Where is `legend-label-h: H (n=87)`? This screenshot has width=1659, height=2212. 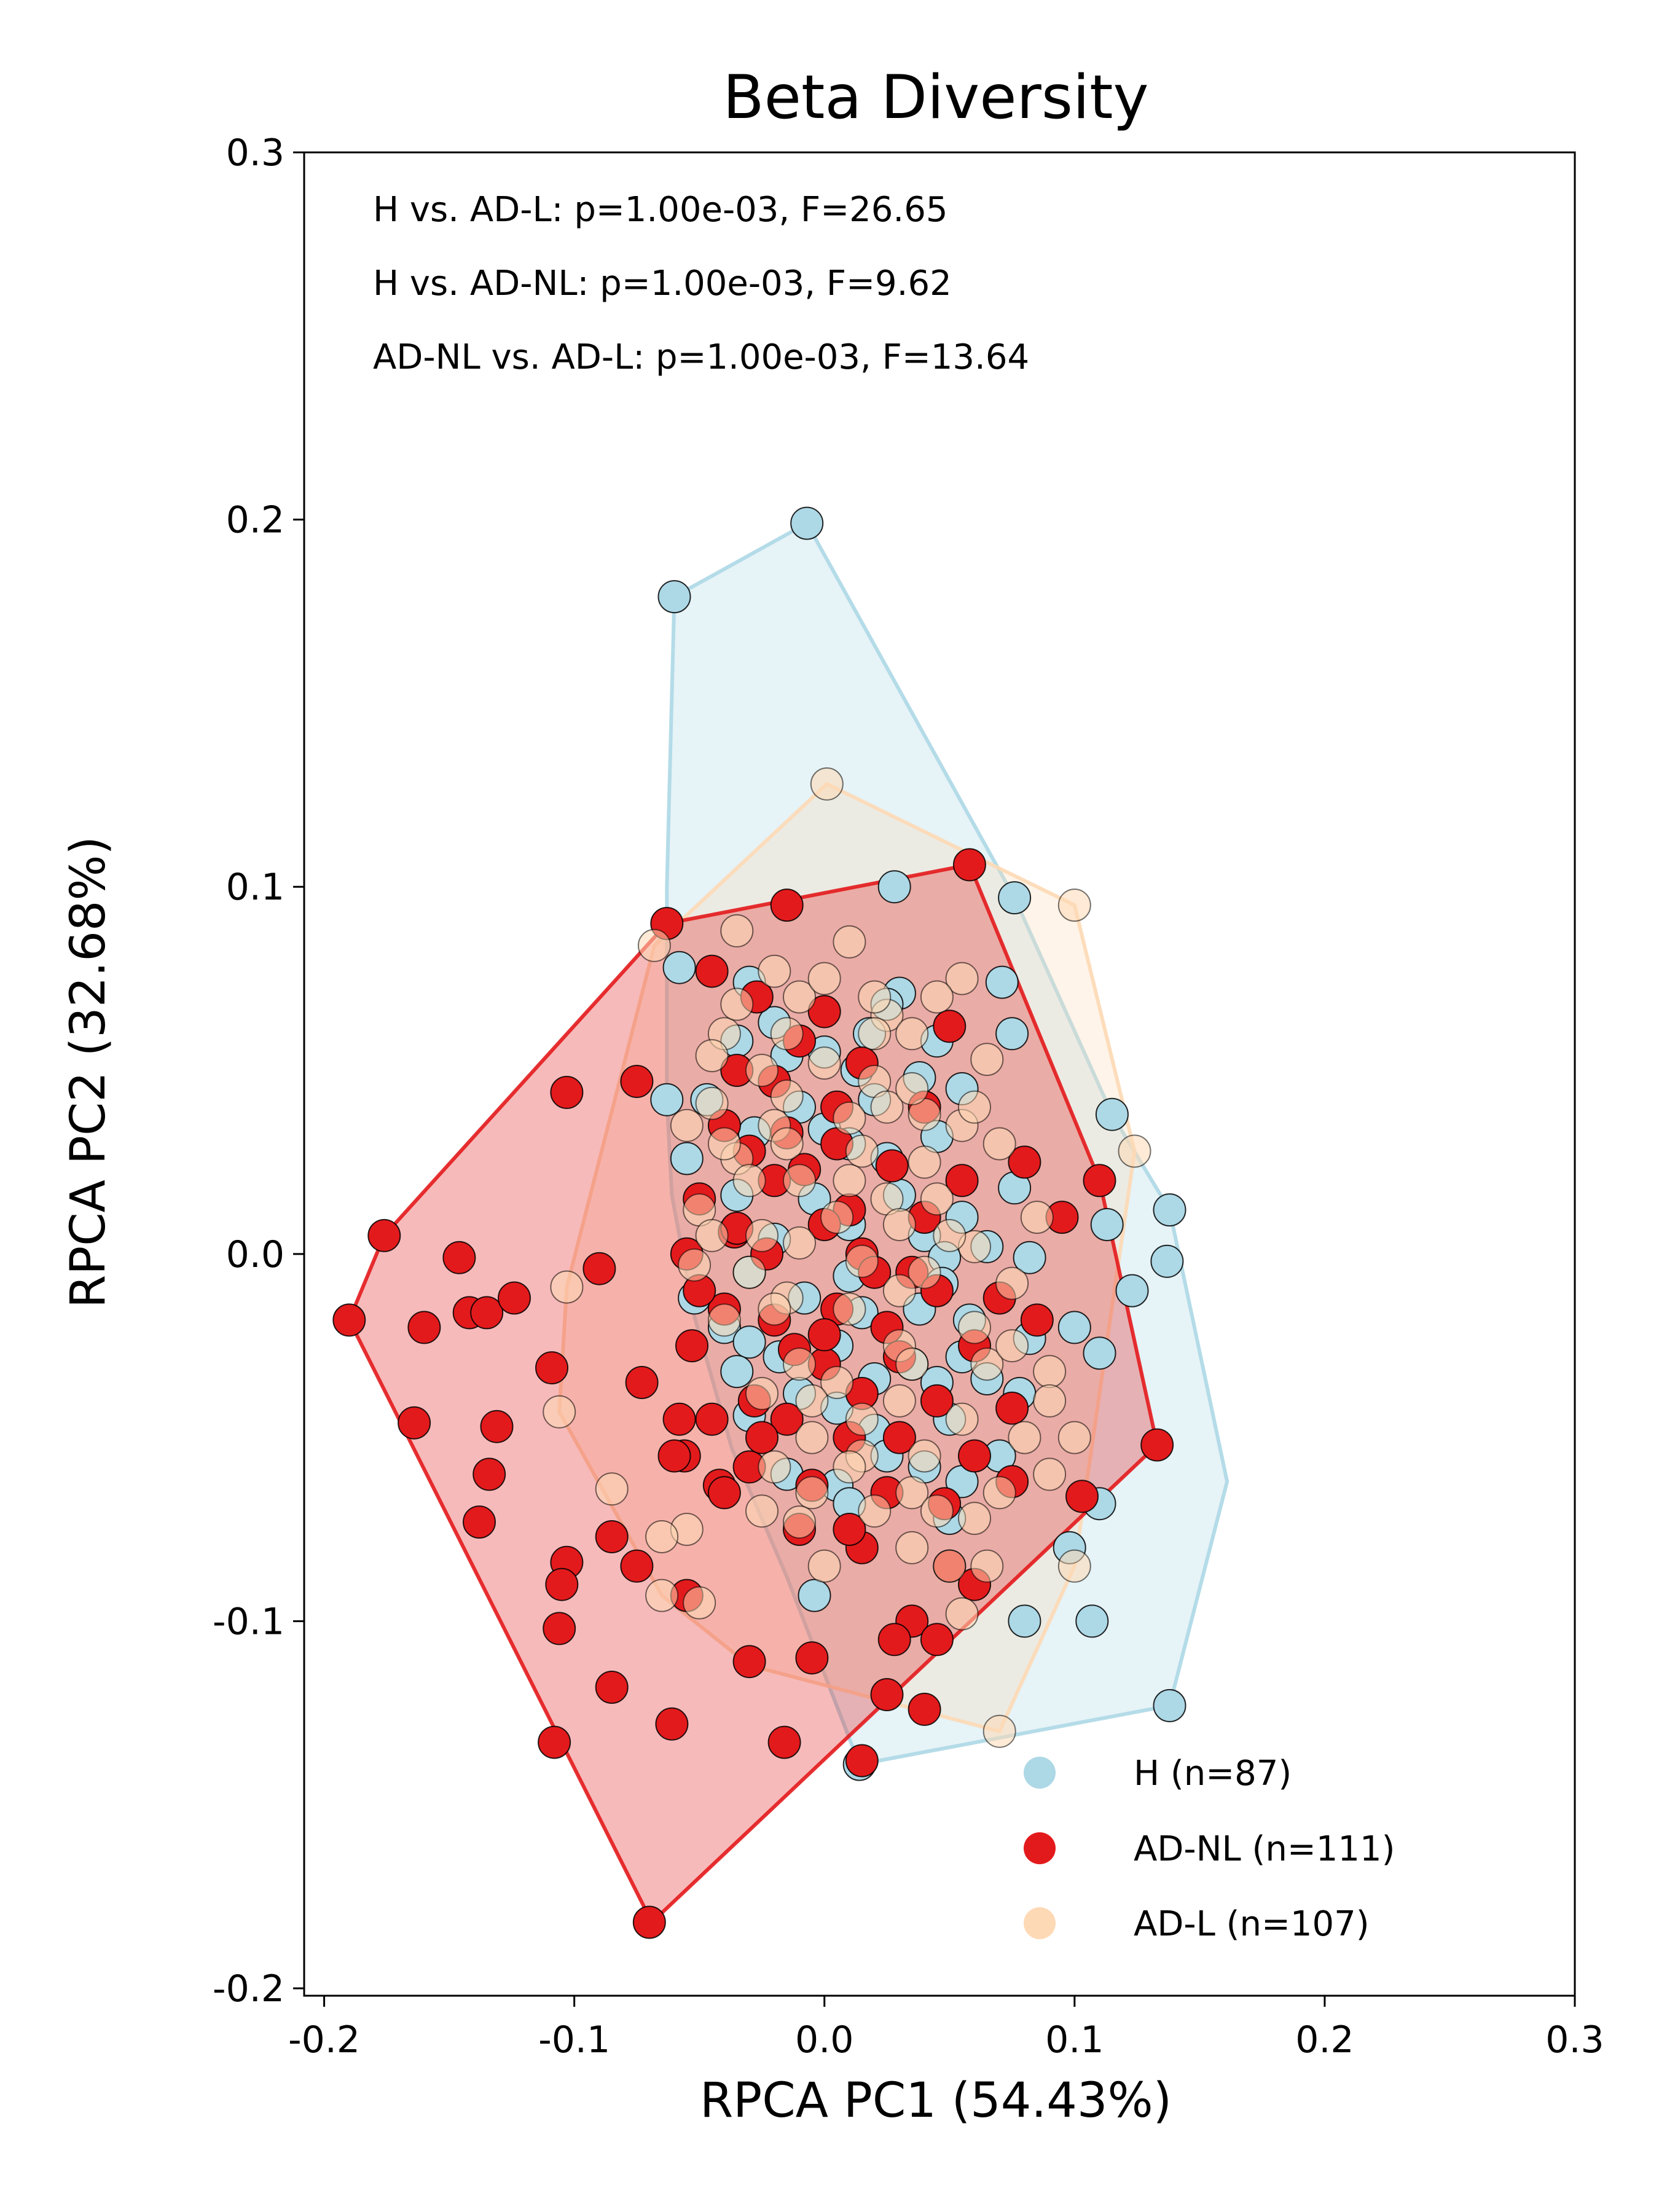 legend-label-h: H (n=87) is located at coordinates (1213, 1774).